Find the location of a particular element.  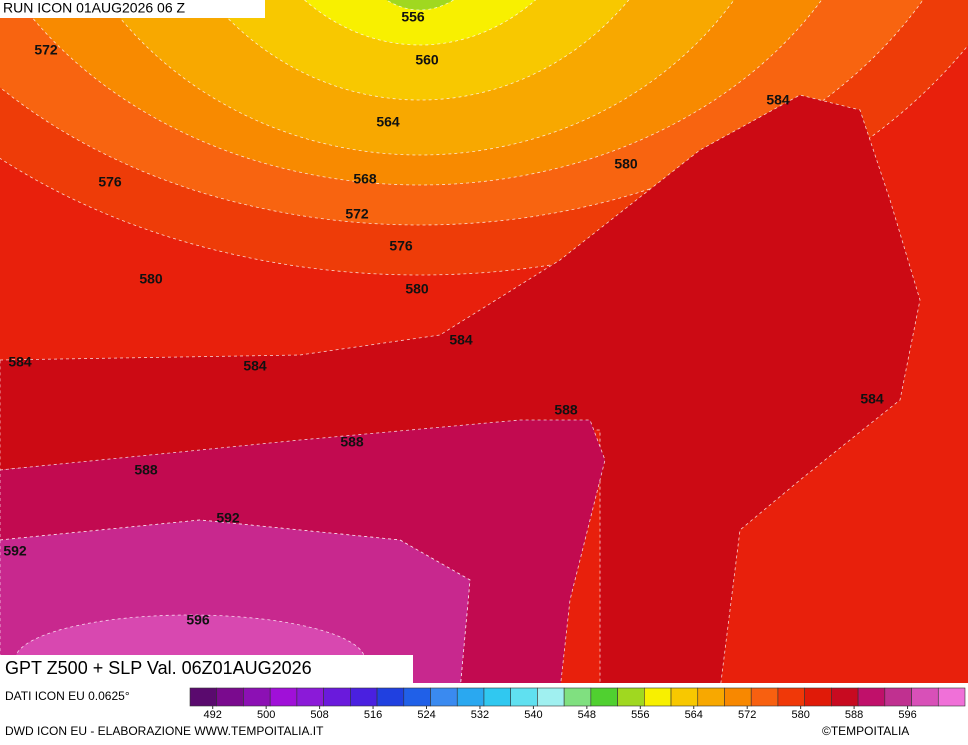

scale-tick-label: 492 is located at coordinates (213, 715).